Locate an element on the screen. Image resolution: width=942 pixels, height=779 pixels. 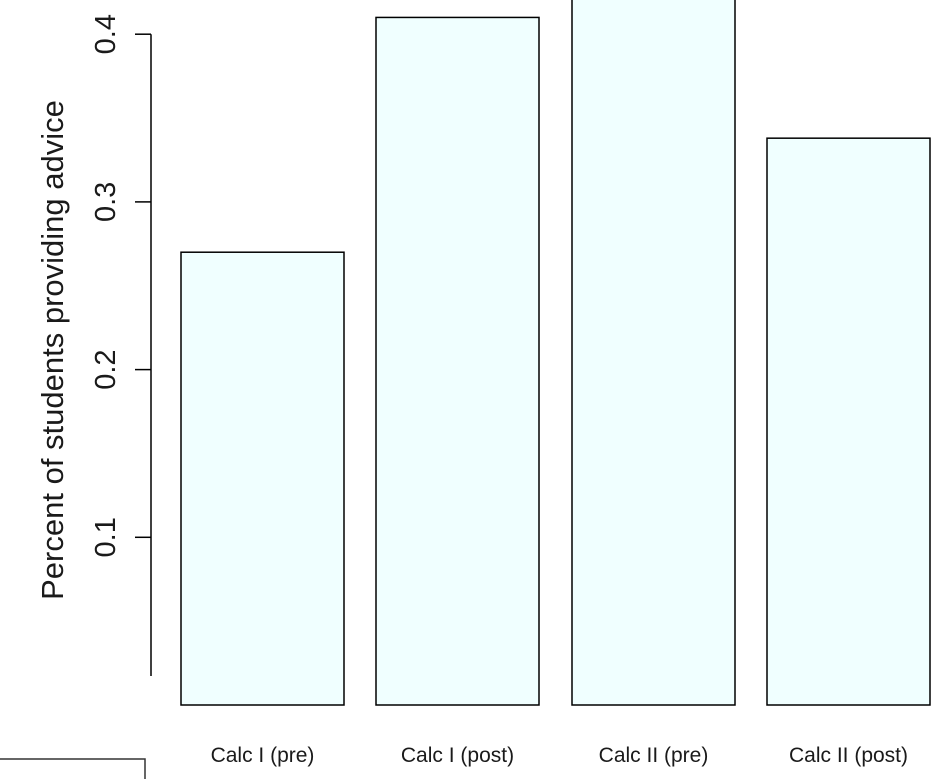
y-axis: 0.1 0.2 0.3 0.4 is located at coordinates (121, 345).